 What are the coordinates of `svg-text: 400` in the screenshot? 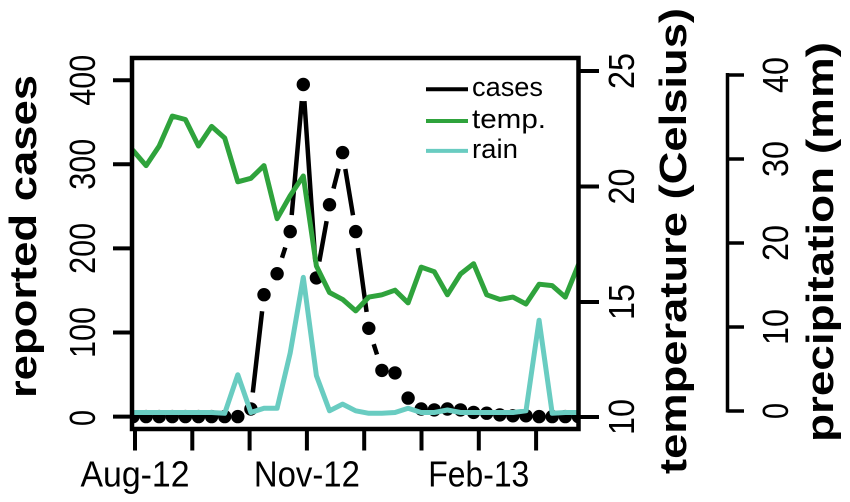 It's located at (82, 80).